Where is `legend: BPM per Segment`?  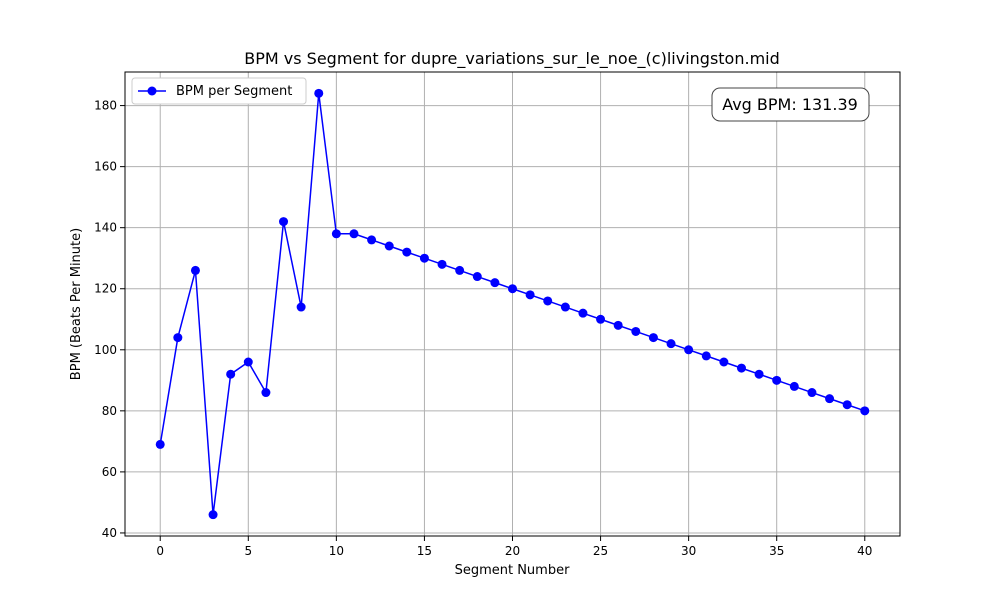 legend: BPM per Segment is located at coordinates (219, 91).